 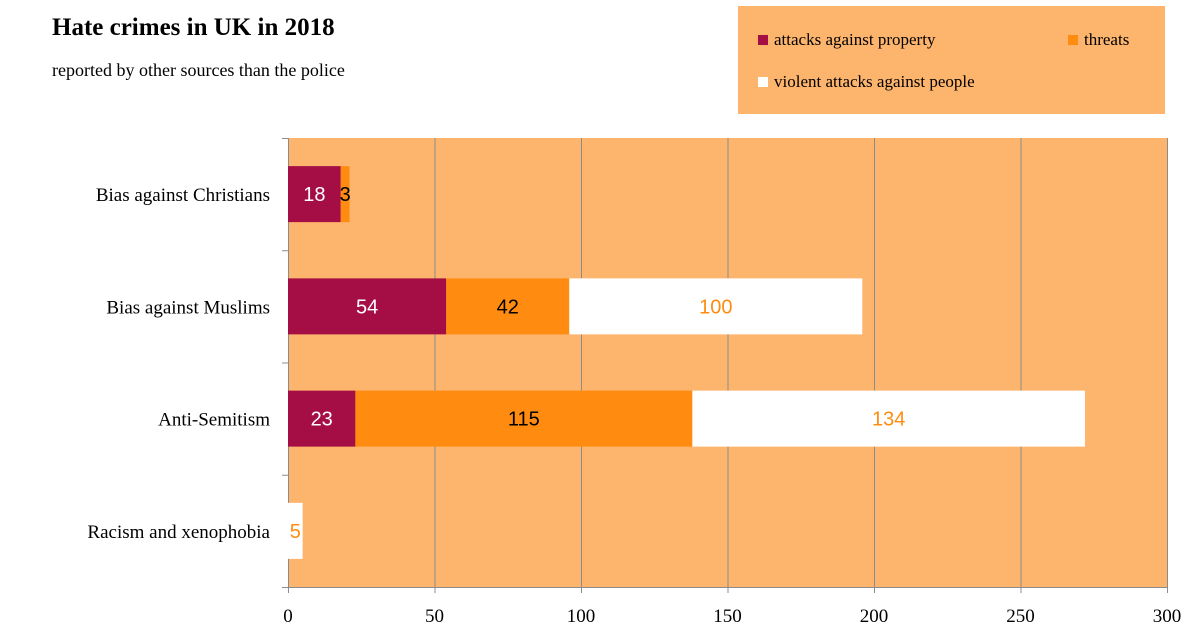 I want to click on legend-item-threats: threats, so click(x=1098, y=40).